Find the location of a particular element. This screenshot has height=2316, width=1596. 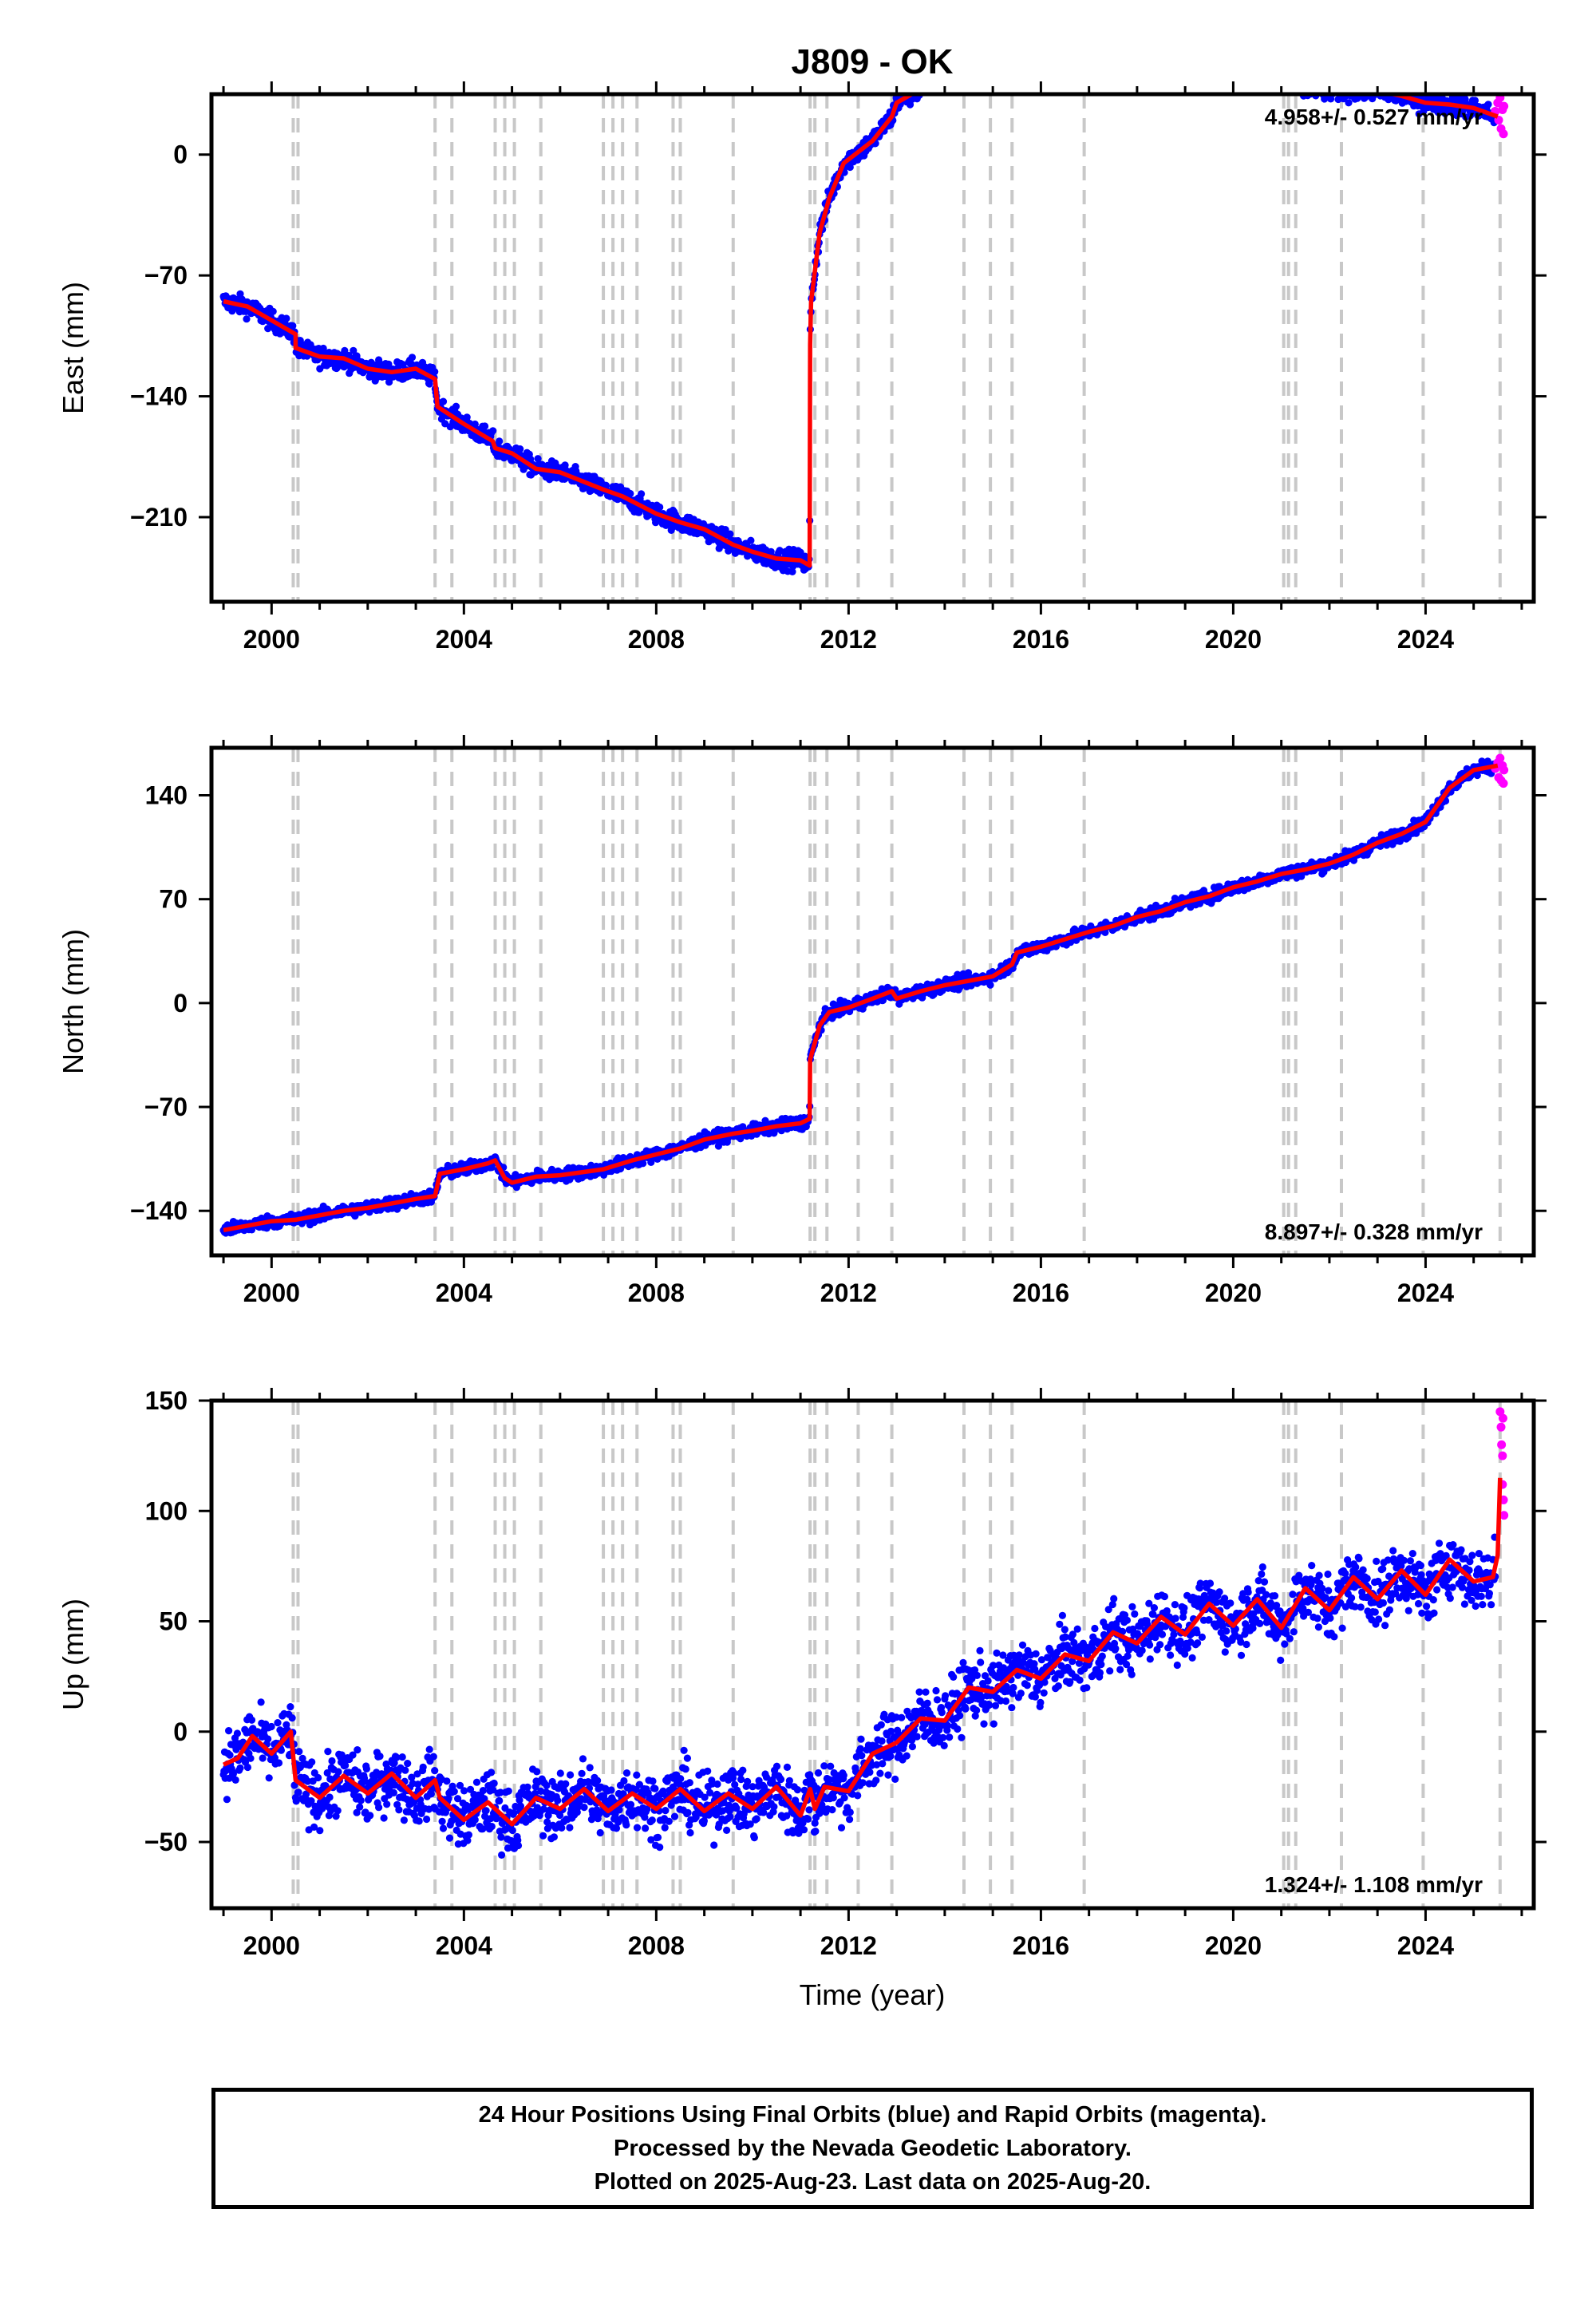

y-tick-label: 70 is located at coordinates (173, 900).